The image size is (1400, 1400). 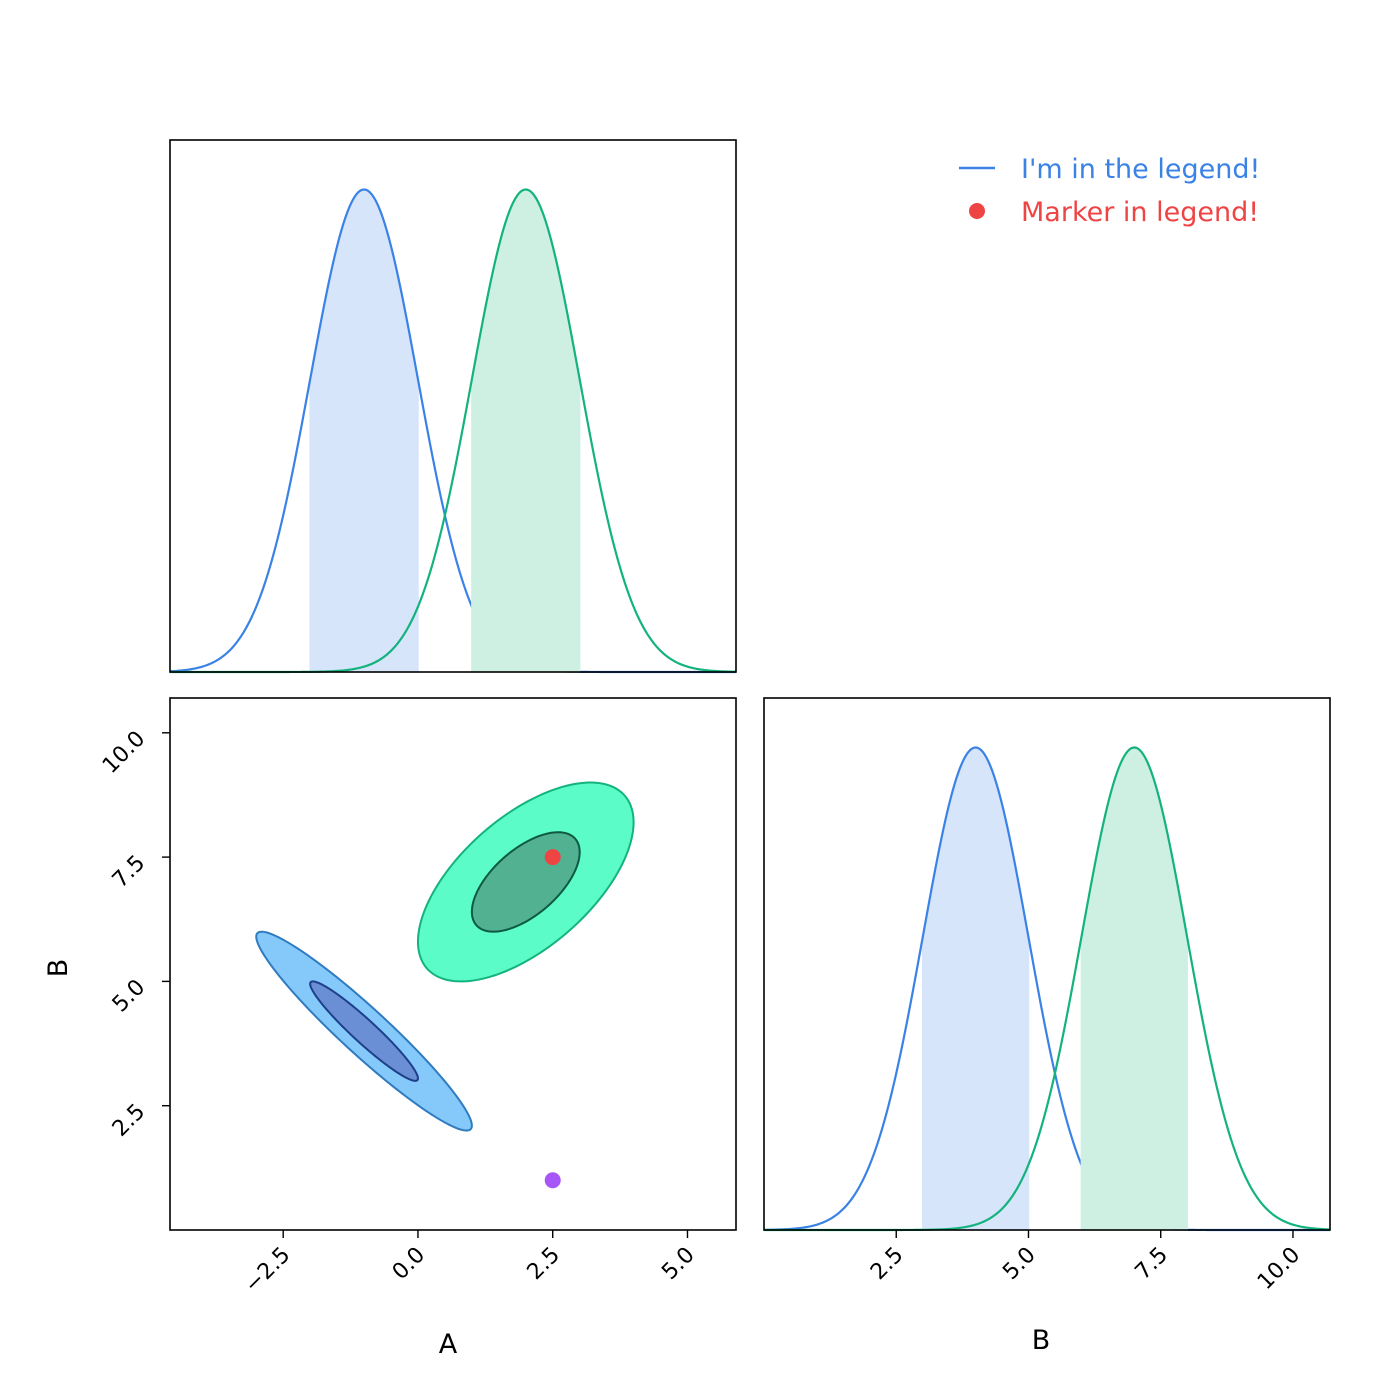 I want to click on legend-marker-swatch, so click(x=977, y=211).